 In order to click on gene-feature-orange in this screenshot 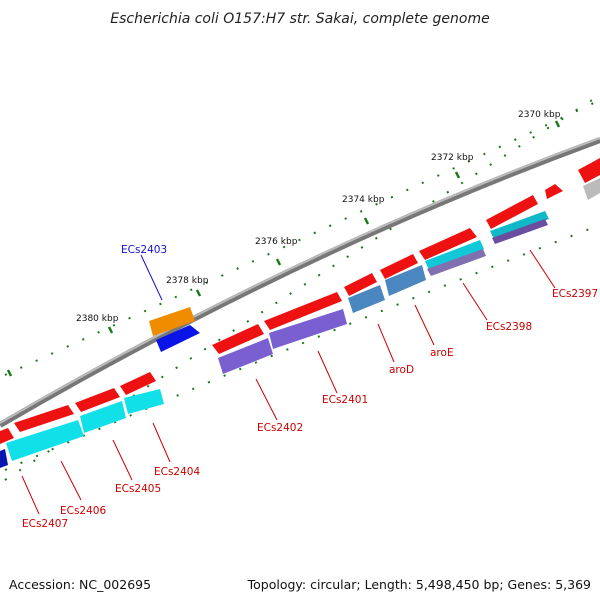, I will do `click(172, 321)`.